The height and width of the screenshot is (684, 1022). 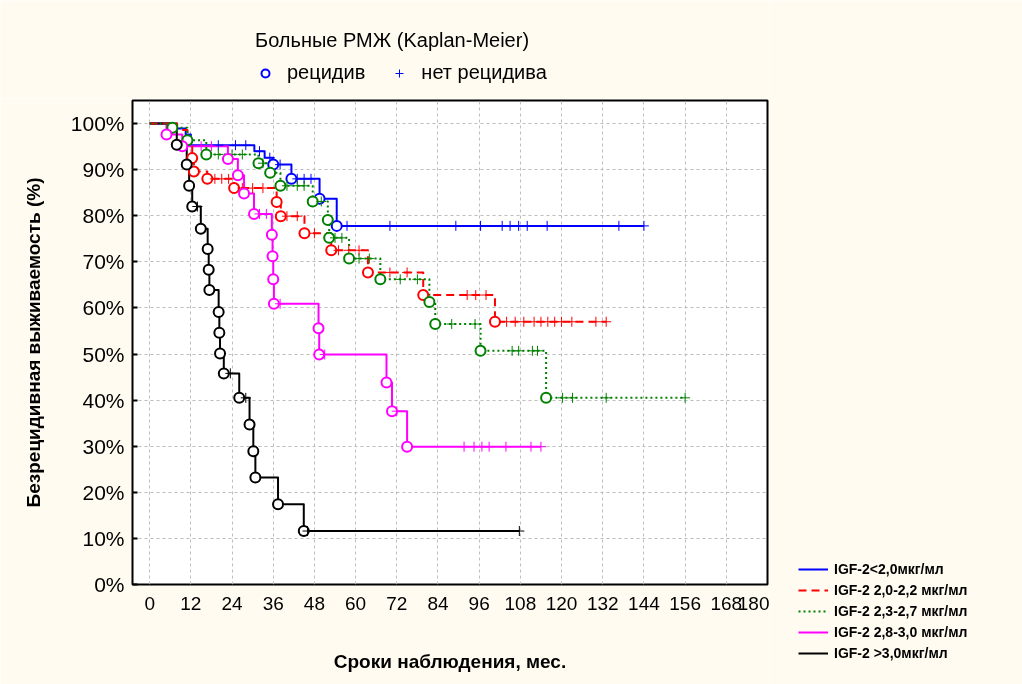 I want to click on y-tick-label: 40%, so click(x=103, y=400).